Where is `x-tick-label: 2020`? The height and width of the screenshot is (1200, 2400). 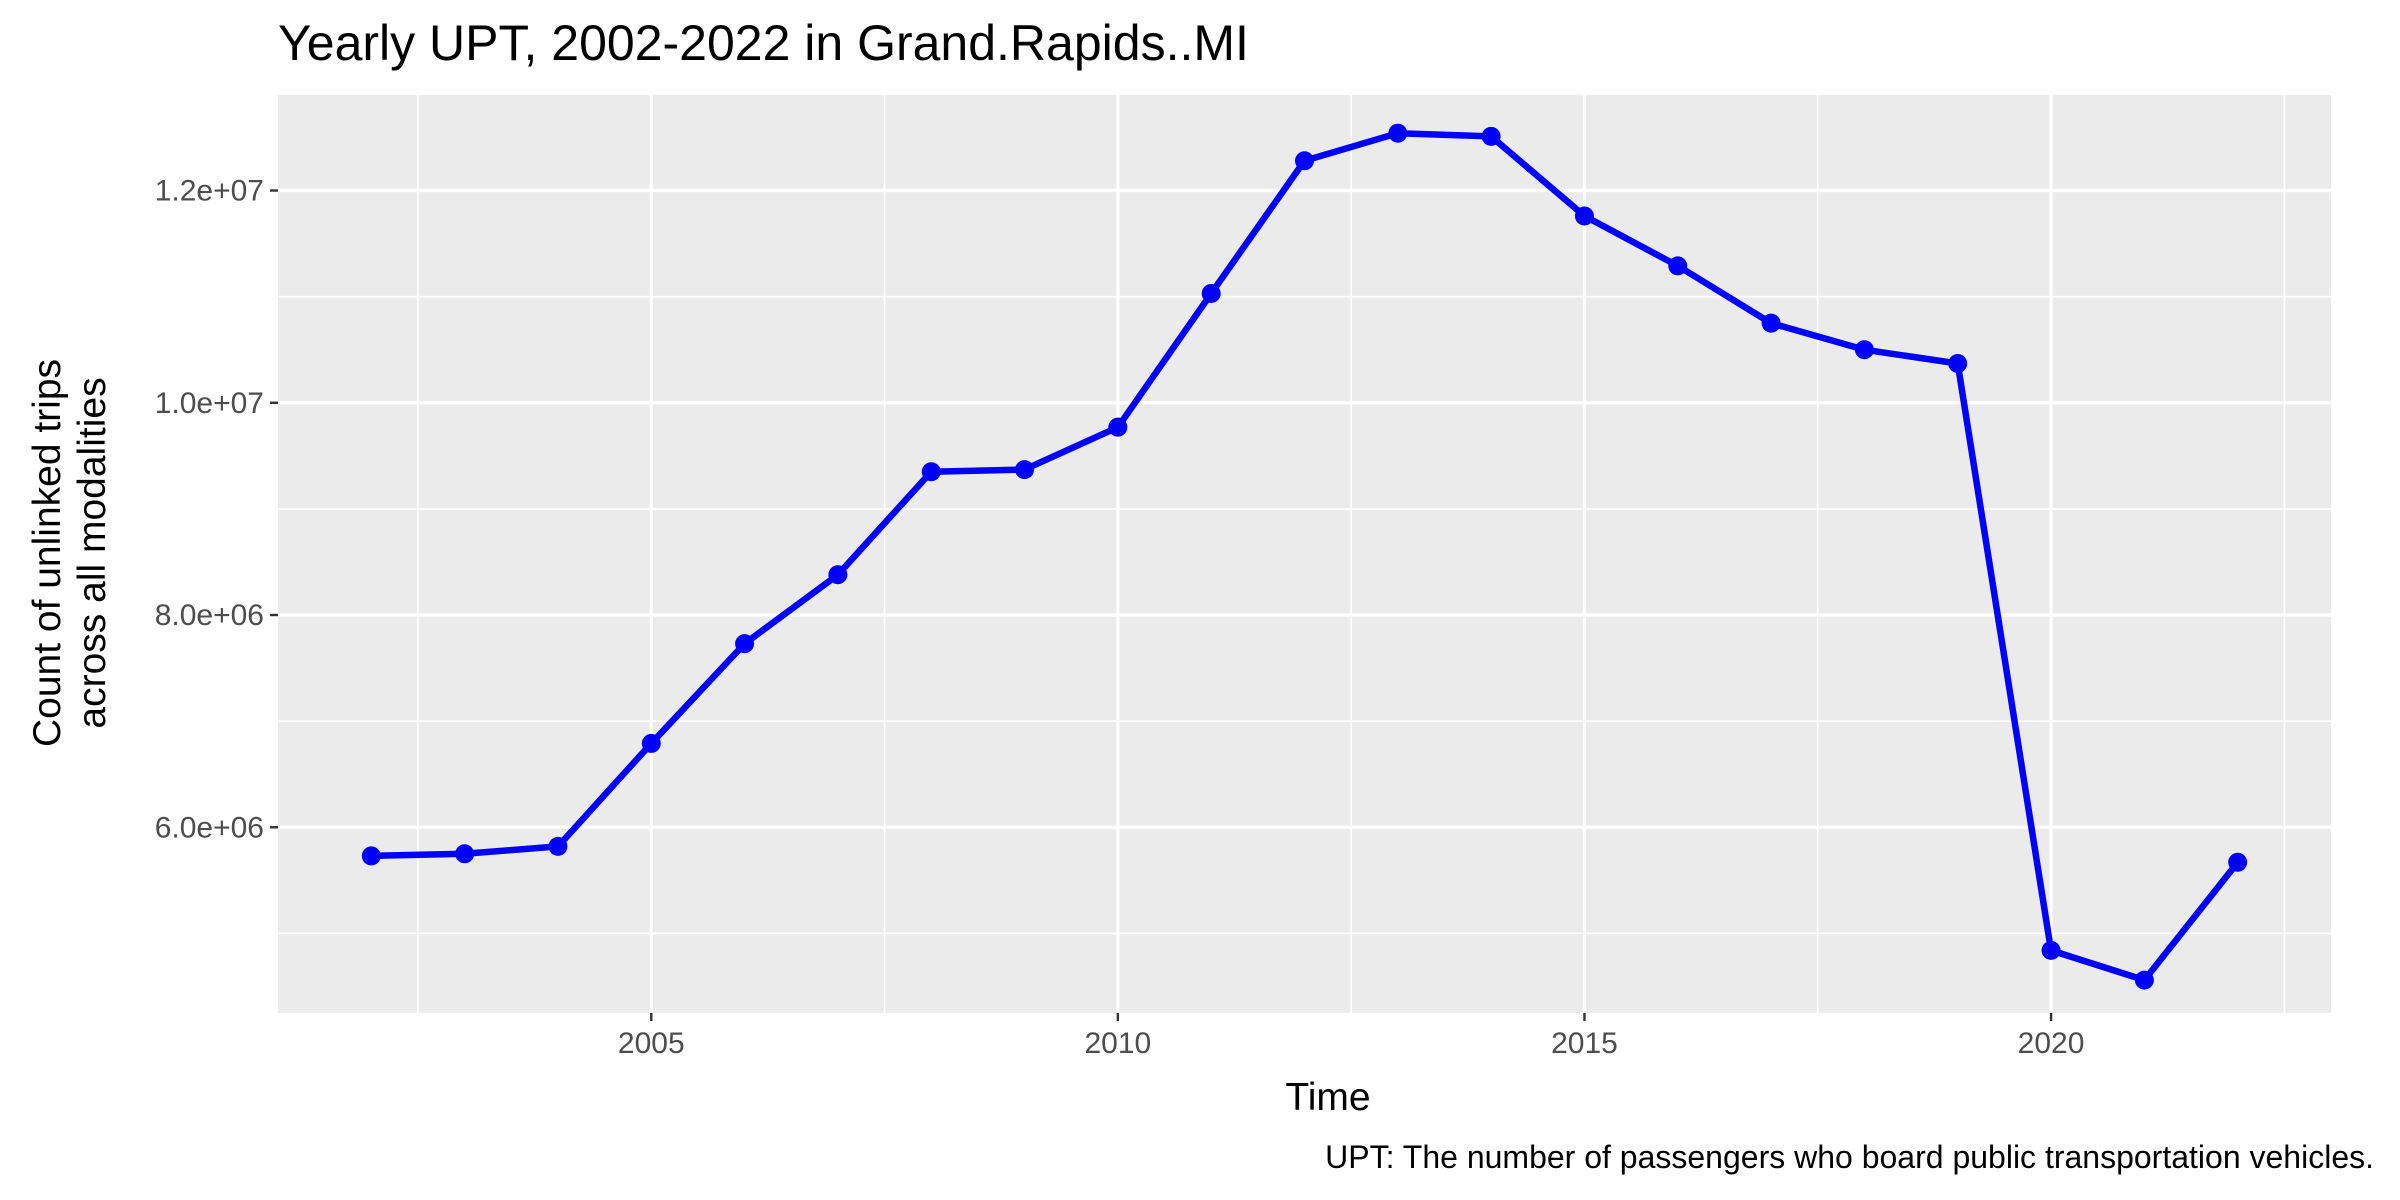
x-tick-label: 2020 is located at coordinates (2051, 1043).